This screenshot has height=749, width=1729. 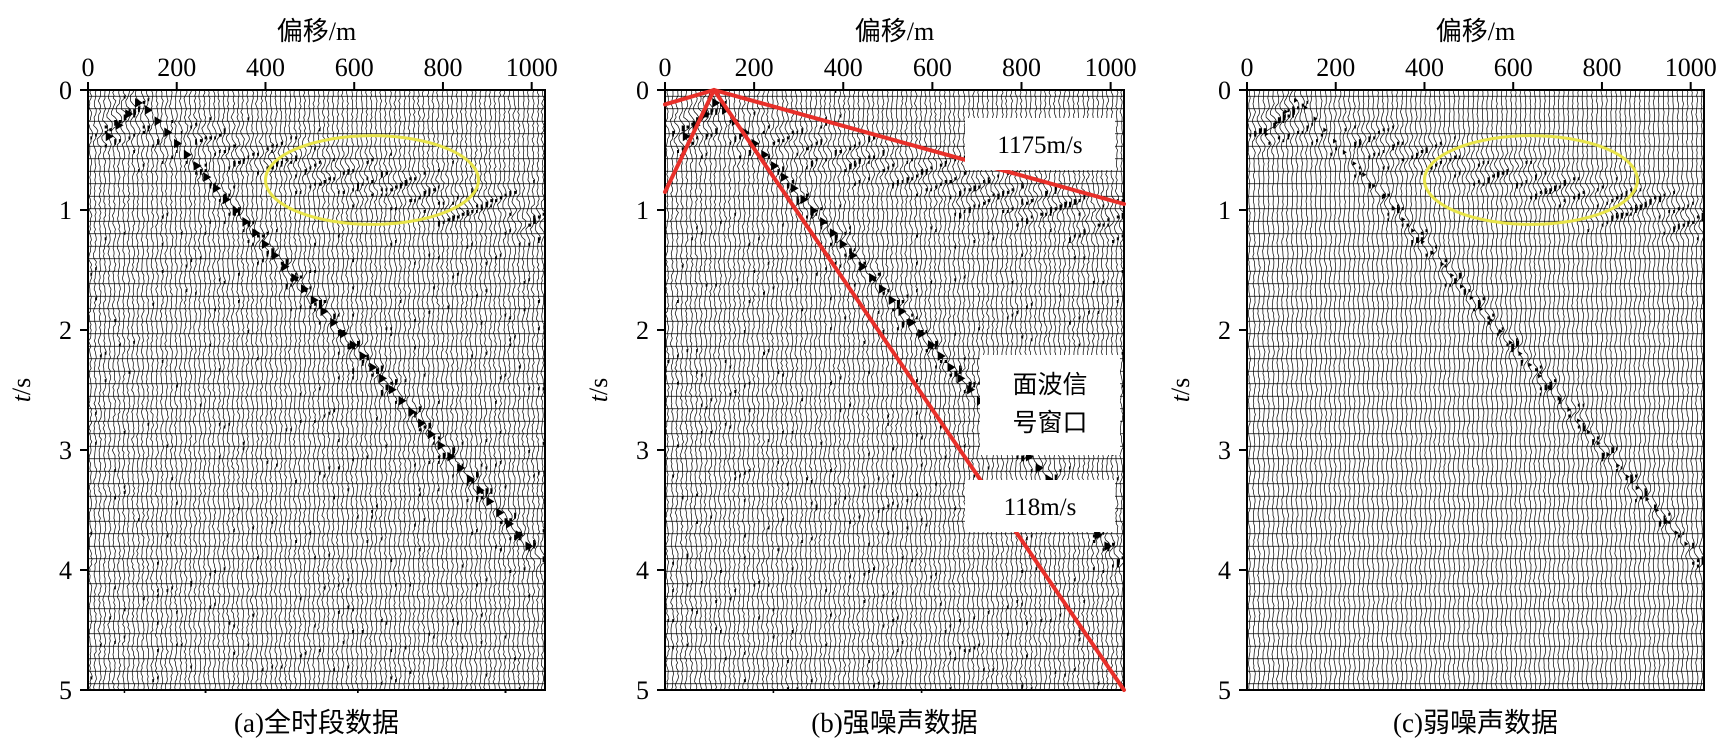 I want to click on y-tick-label: 3, so click(x=65, y=450).